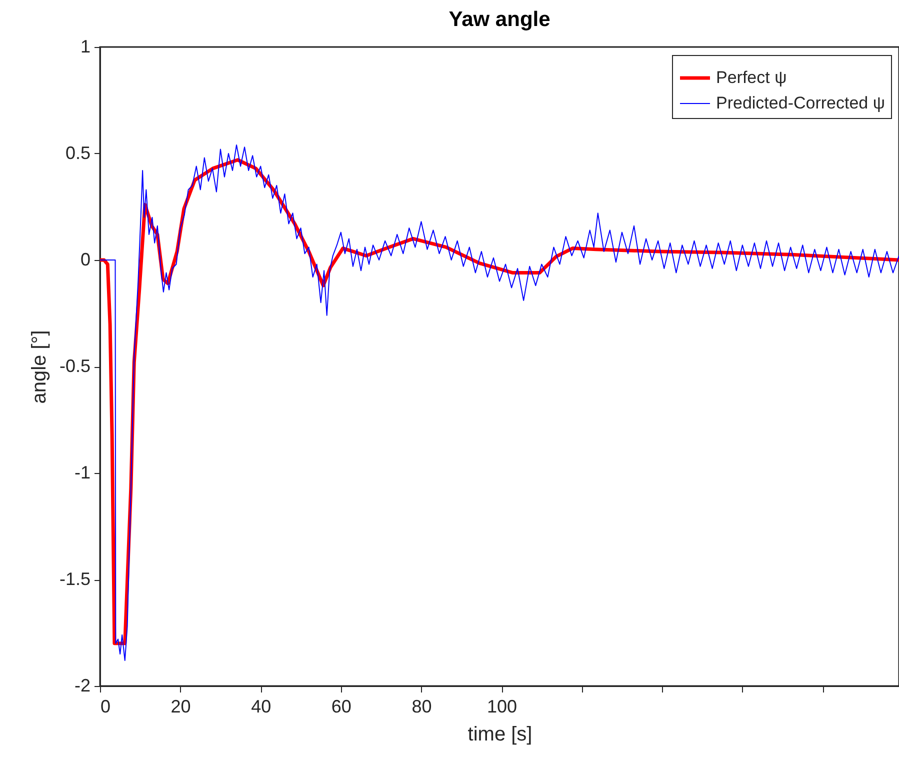  Describe the element at coordinates (261, 706) in the screenshot. I see `x-tick-label: 40` at that location.